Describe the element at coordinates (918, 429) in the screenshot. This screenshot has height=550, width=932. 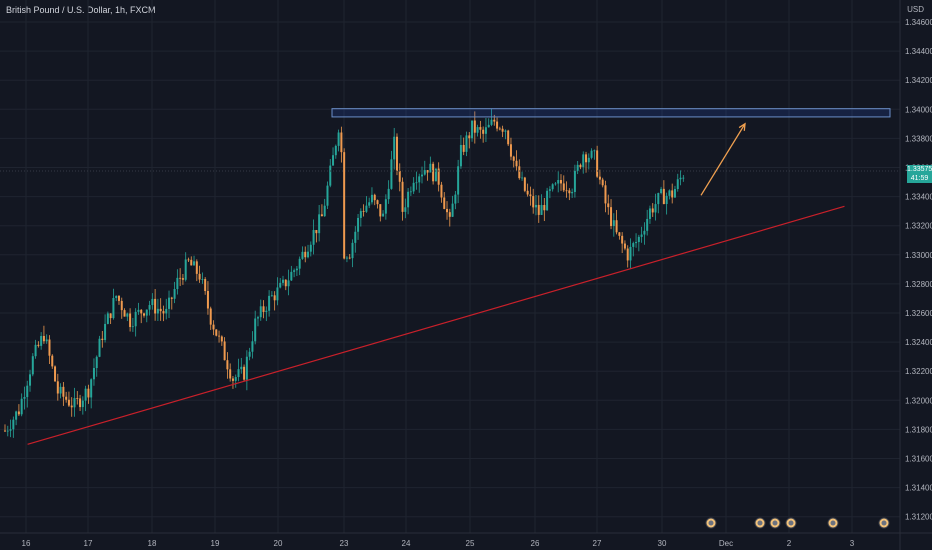
I see `price-tick-label: 1.31800` at that location.